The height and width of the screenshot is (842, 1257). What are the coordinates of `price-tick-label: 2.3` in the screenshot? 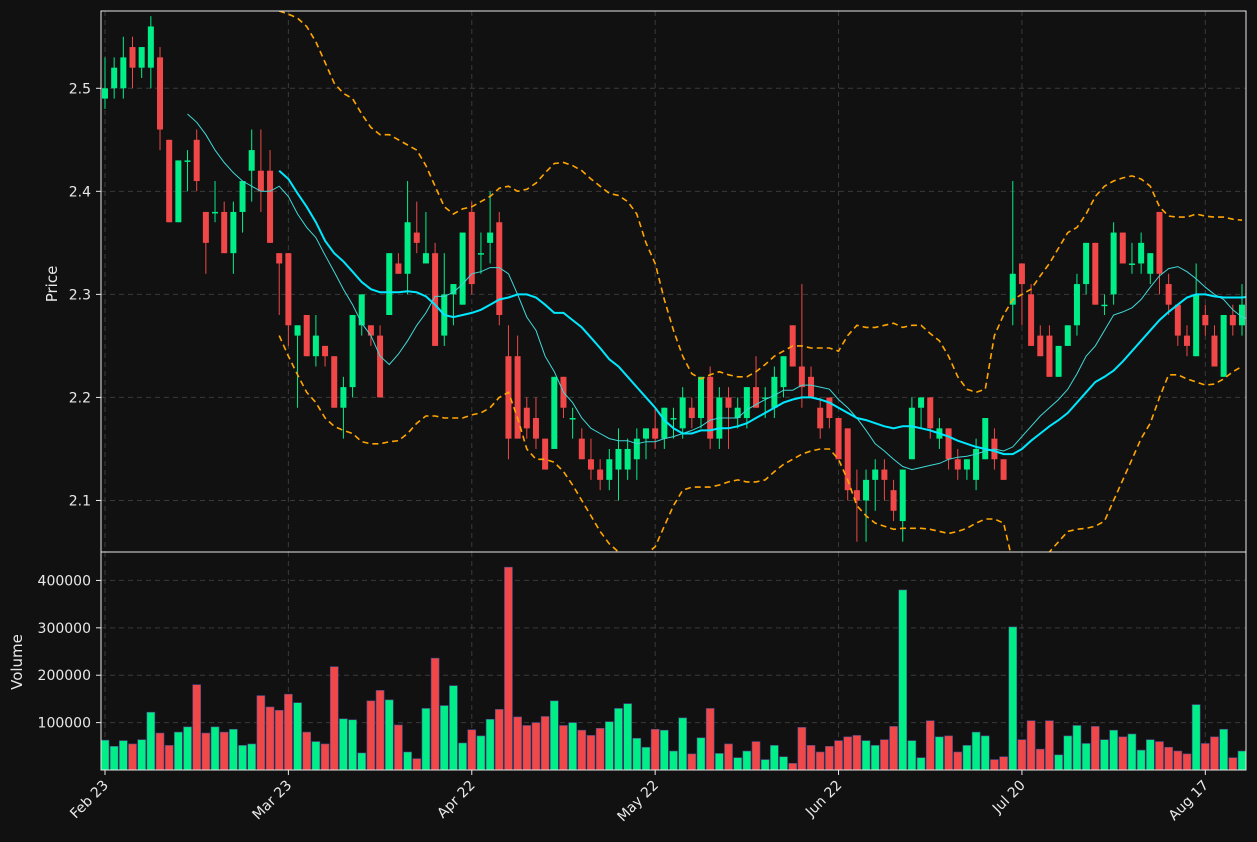 It's located at (80, 295).